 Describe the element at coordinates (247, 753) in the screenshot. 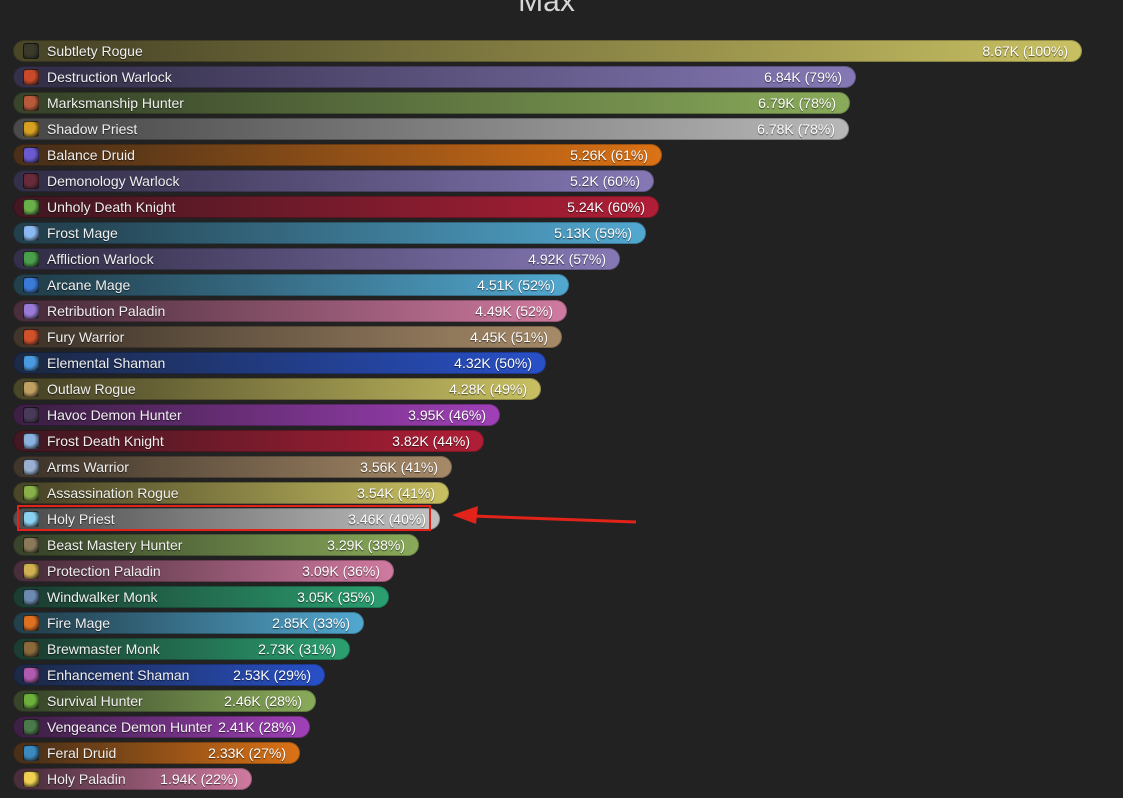

I see `value-label: 2.33K (27%)` at that location.